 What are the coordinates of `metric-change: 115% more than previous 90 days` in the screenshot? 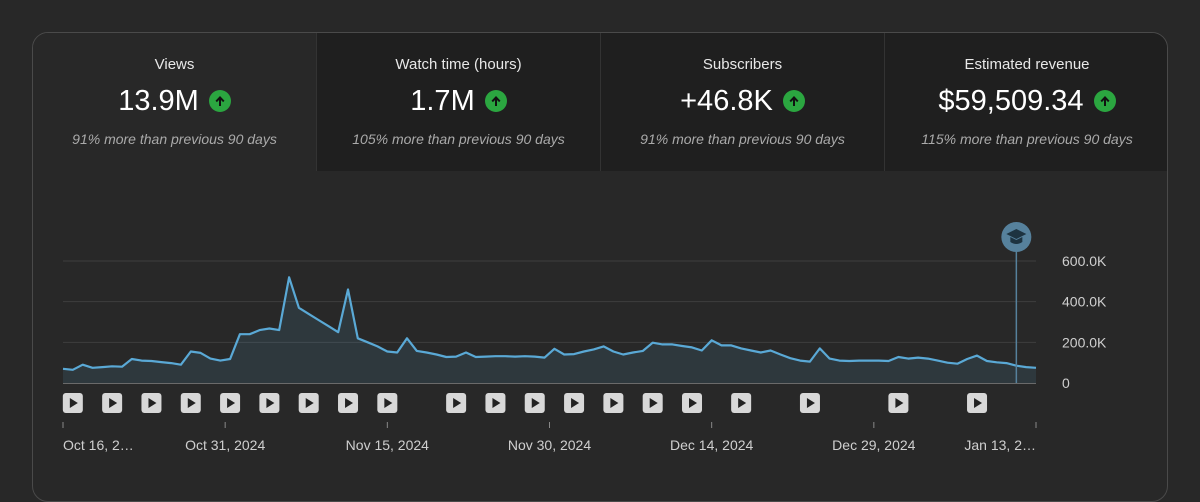 It's located at (1027, 139).